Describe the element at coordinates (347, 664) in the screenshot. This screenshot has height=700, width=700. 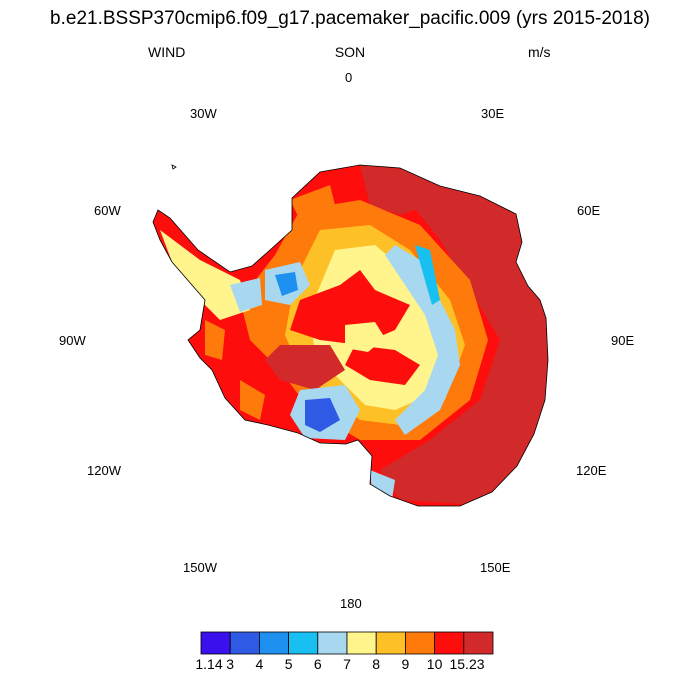
I see `colorbar-label: 7` at that location.